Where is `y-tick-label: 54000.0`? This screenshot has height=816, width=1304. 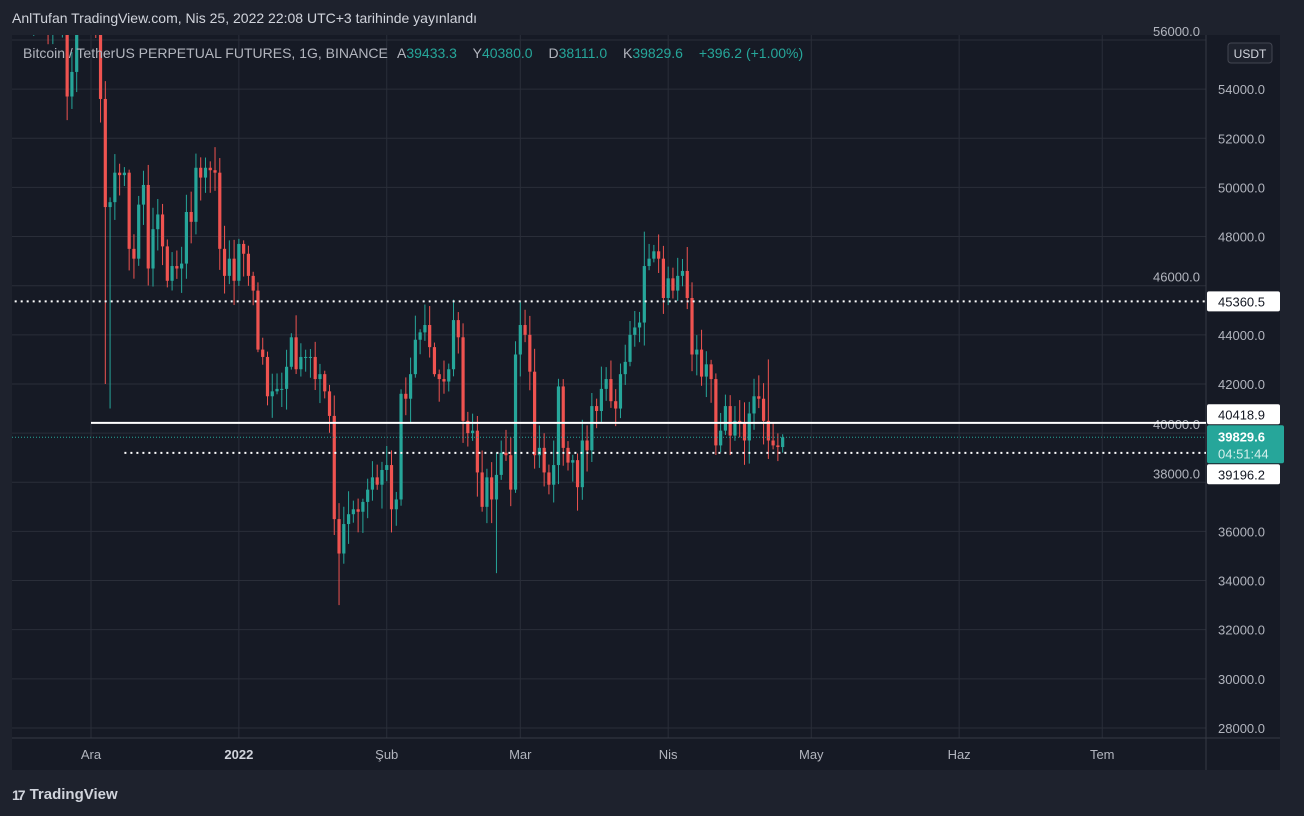 y-tick-label: 54000.0 is located at coordinates (1241, 89).